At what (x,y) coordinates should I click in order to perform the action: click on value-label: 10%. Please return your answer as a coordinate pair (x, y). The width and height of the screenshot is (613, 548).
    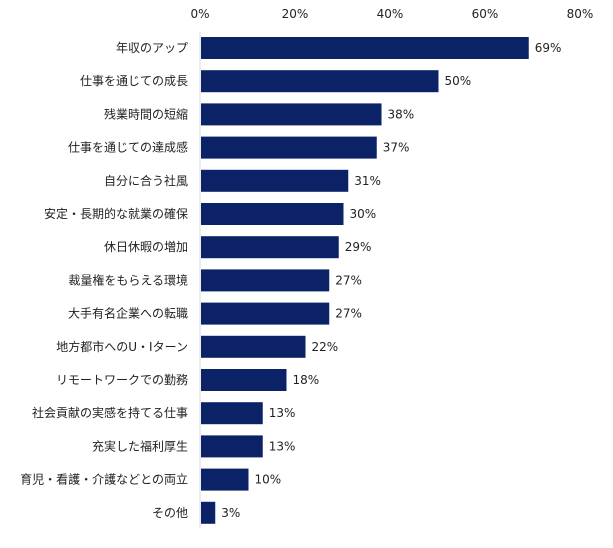
    Looking at the image, I should click on (268, 480).